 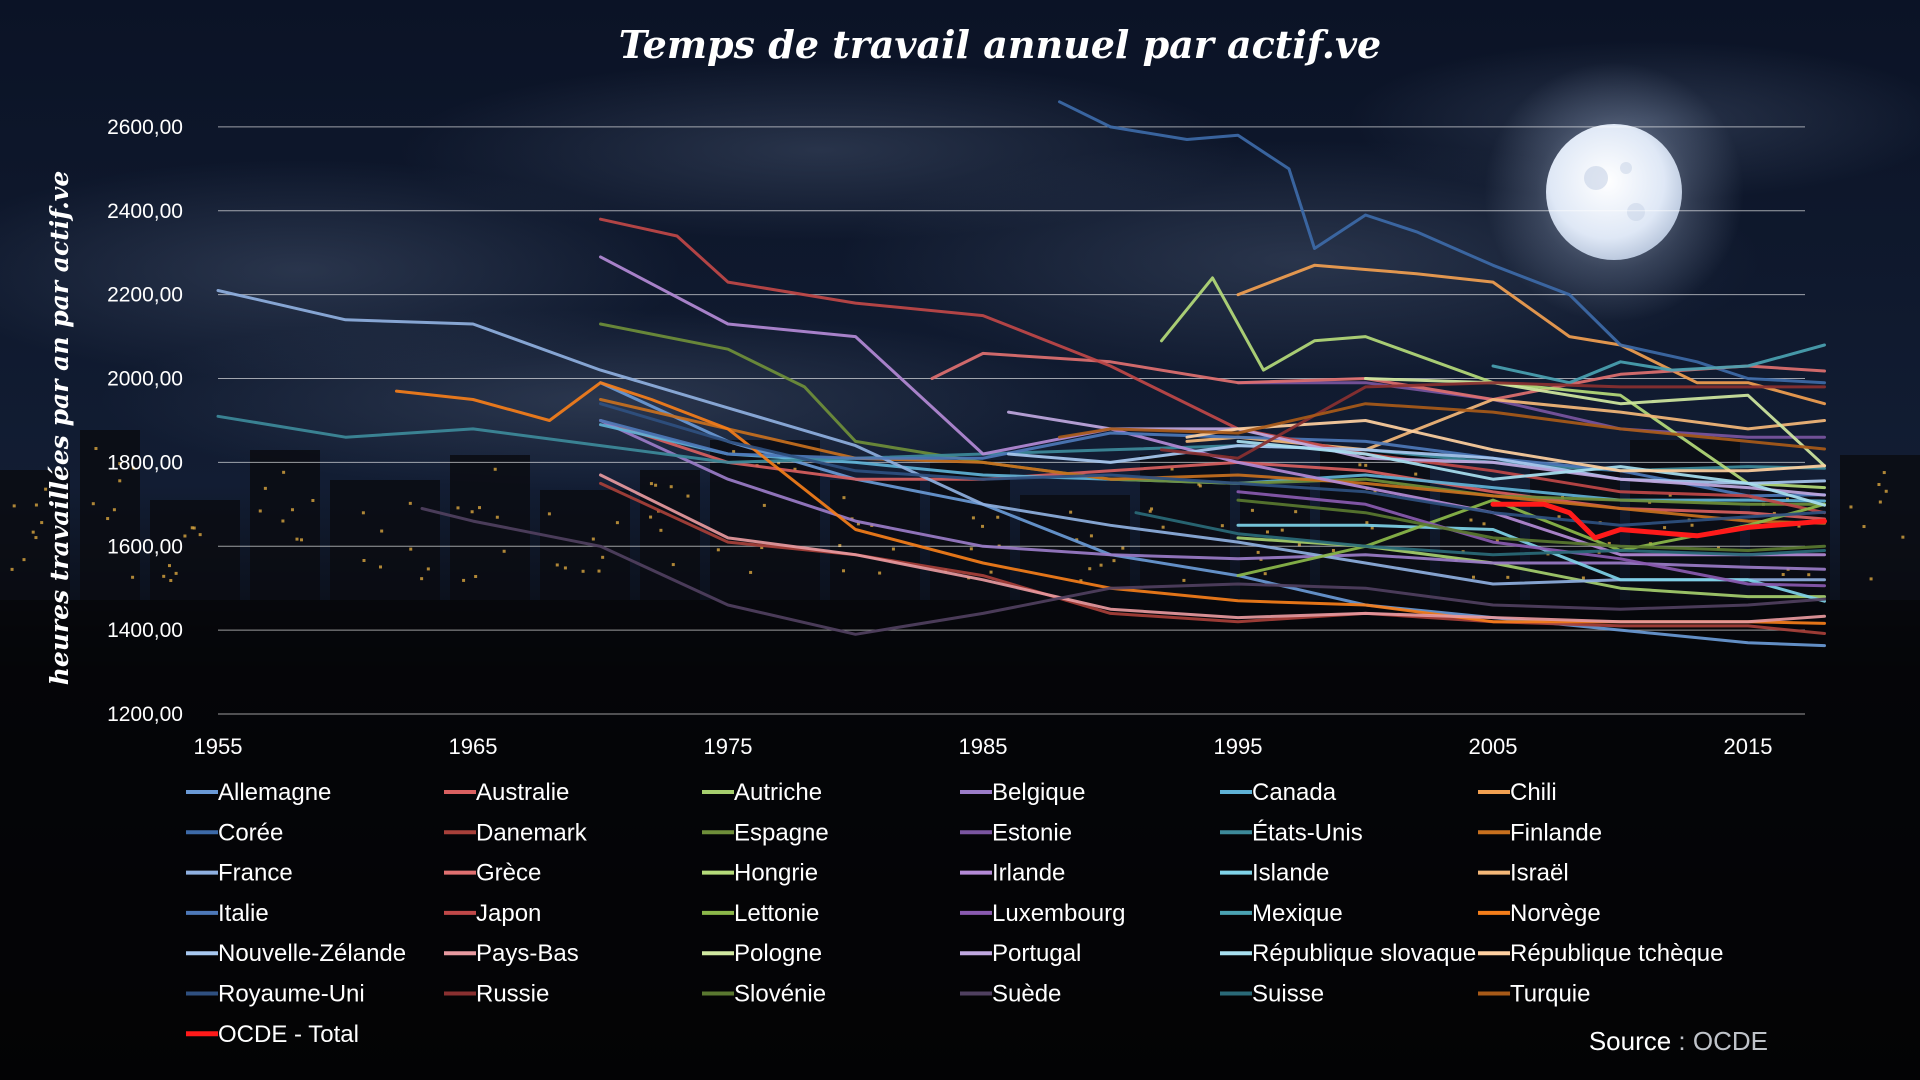 I want to click on legend-label: Australie, so click(x=522, y=792).